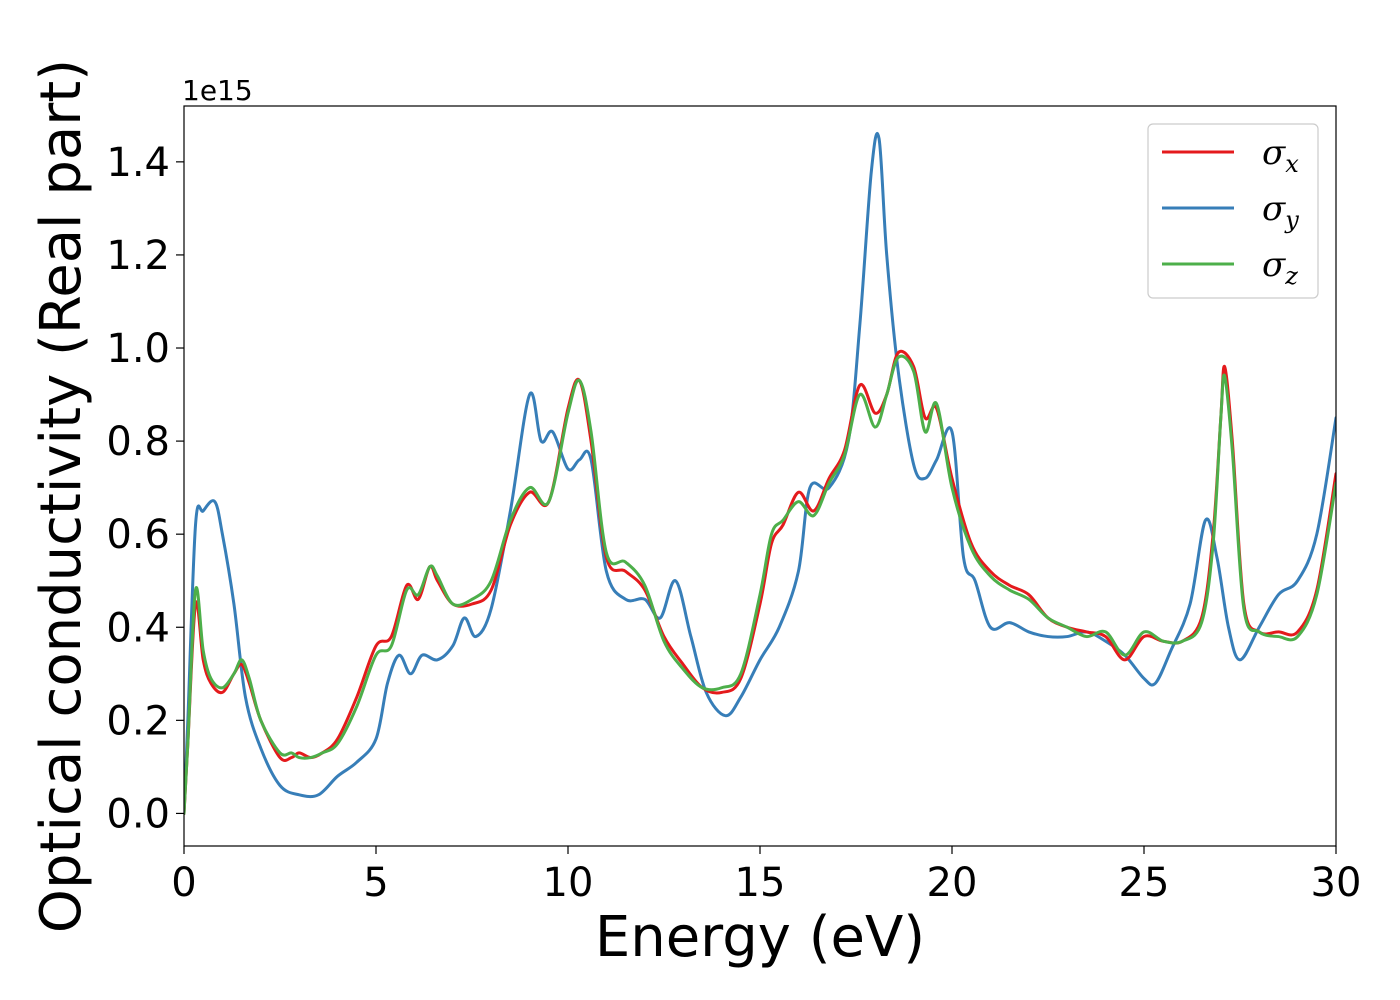  I want to click on y-axis-title: Optical conductivity (Real part), so click(61, 496).